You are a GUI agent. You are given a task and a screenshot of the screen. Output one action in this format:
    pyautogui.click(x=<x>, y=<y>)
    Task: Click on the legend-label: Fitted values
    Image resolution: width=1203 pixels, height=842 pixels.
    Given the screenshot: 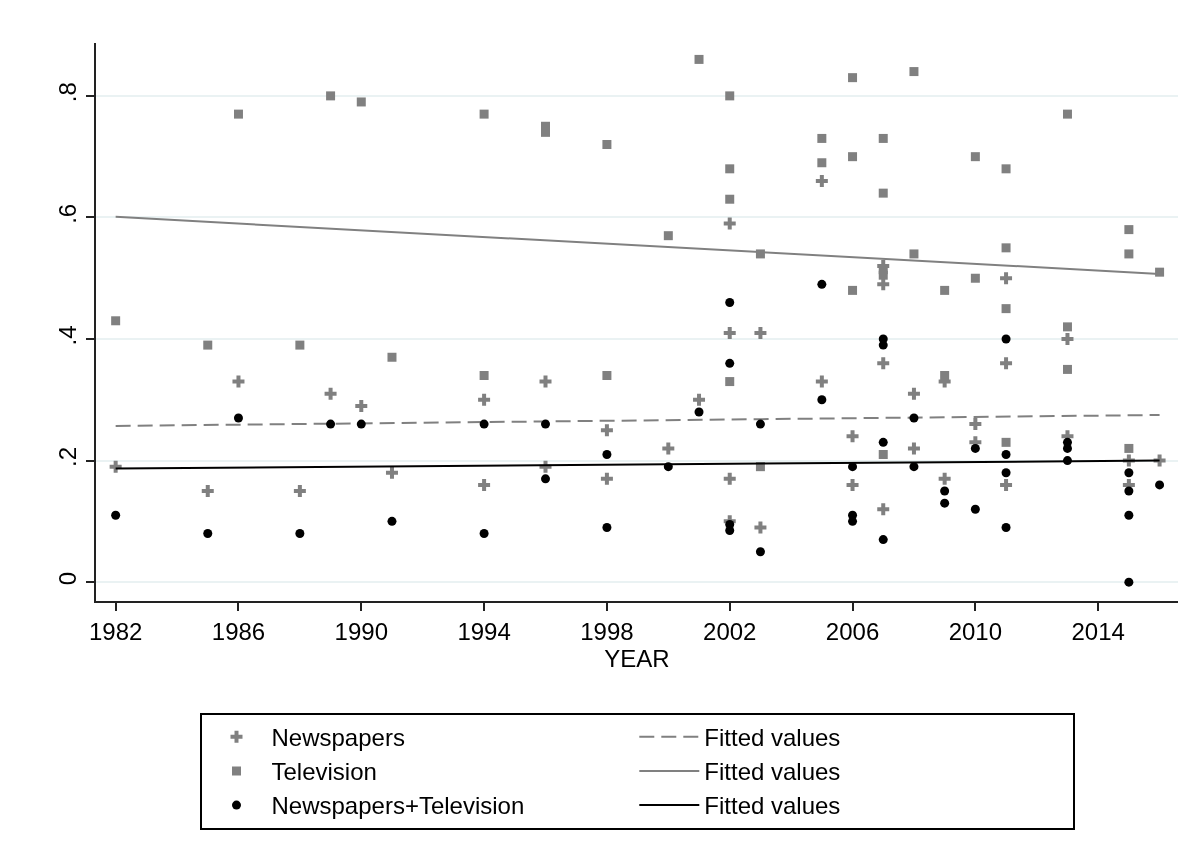 What is the action you would take?
    pyautogui.click(x=772, y=738)
    